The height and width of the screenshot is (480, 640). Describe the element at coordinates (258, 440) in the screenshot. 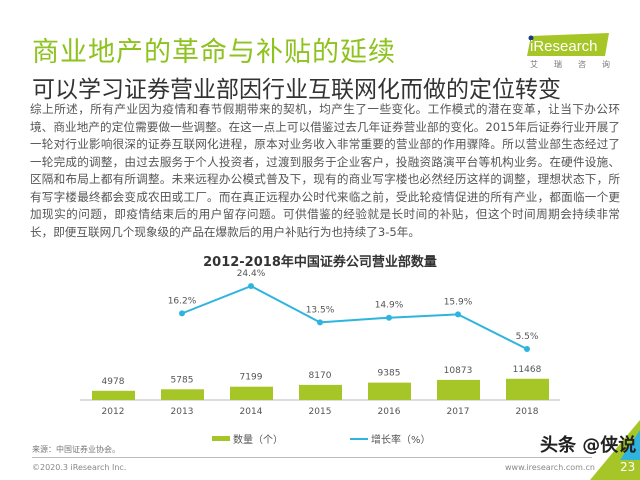

I see `legend-label: 数量（个）` at that location.